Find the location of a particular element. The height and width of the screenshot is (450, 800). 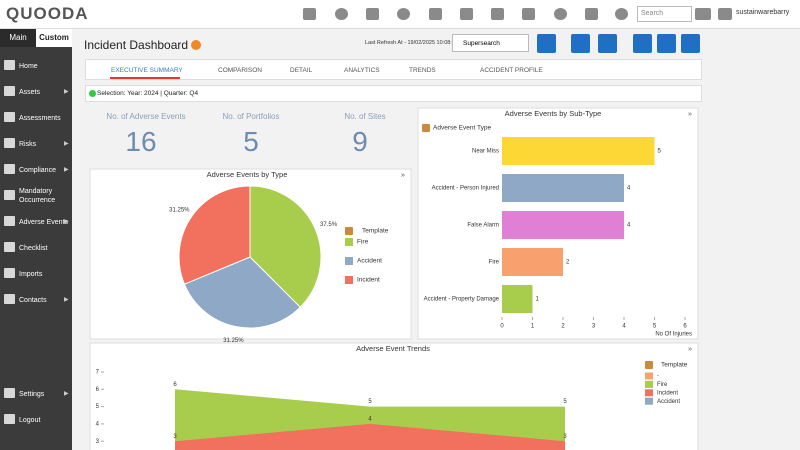

x-tick-label: 3 is located at coordinates (594, 327).